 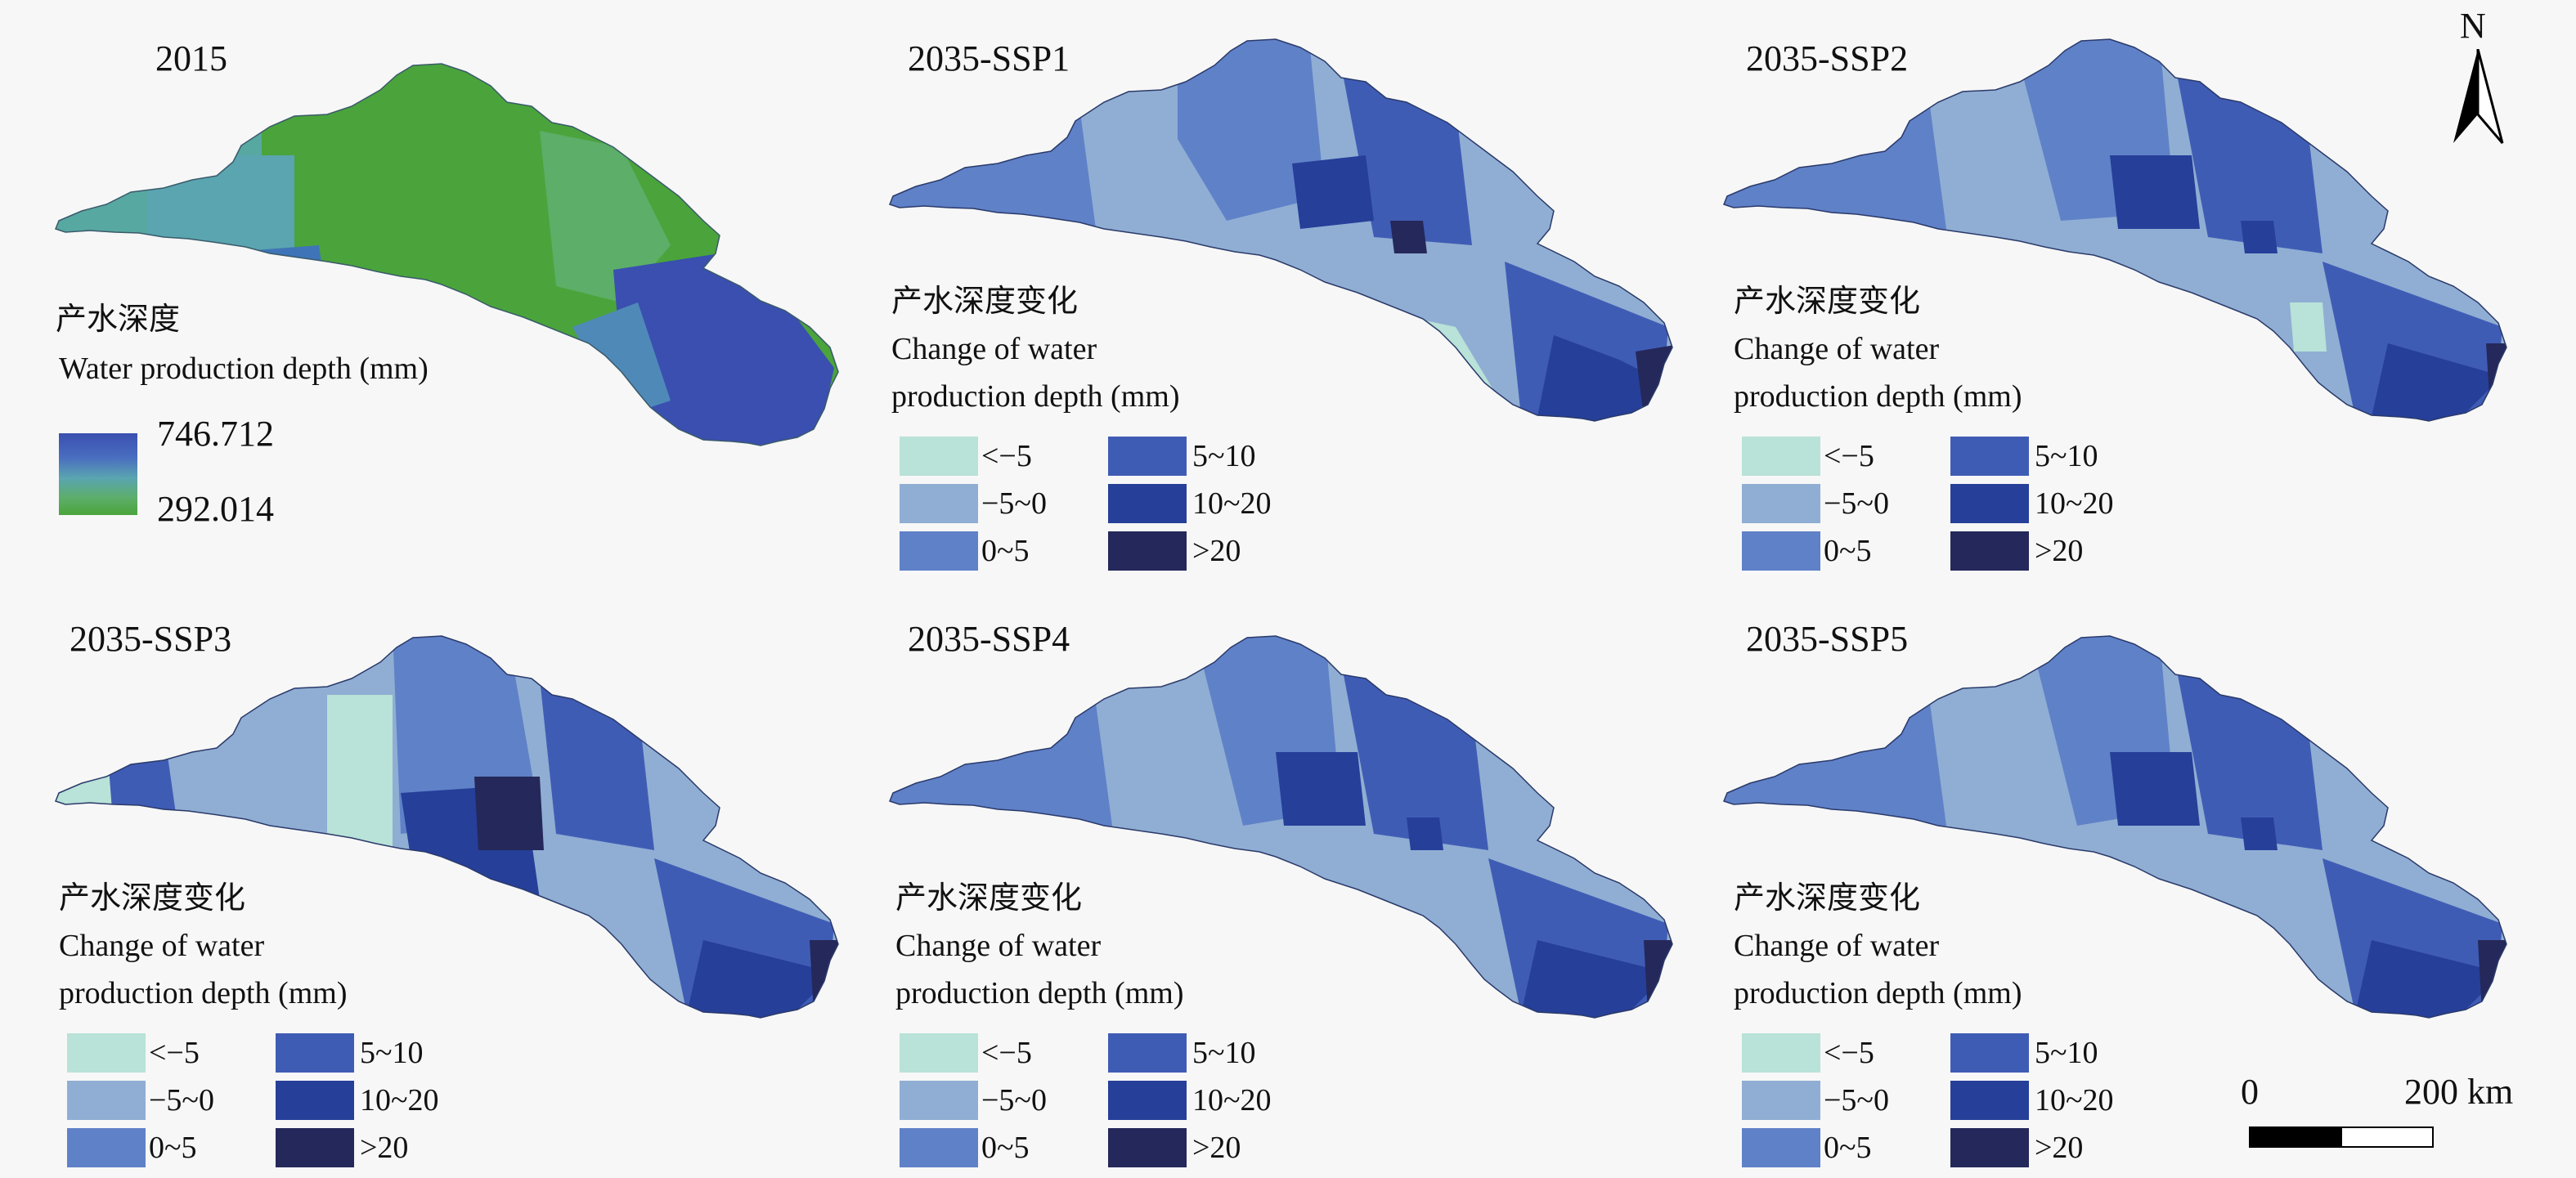 I want to click on panel-title-ssp2: 2035-SSP2, so click(x=1828, y=58).